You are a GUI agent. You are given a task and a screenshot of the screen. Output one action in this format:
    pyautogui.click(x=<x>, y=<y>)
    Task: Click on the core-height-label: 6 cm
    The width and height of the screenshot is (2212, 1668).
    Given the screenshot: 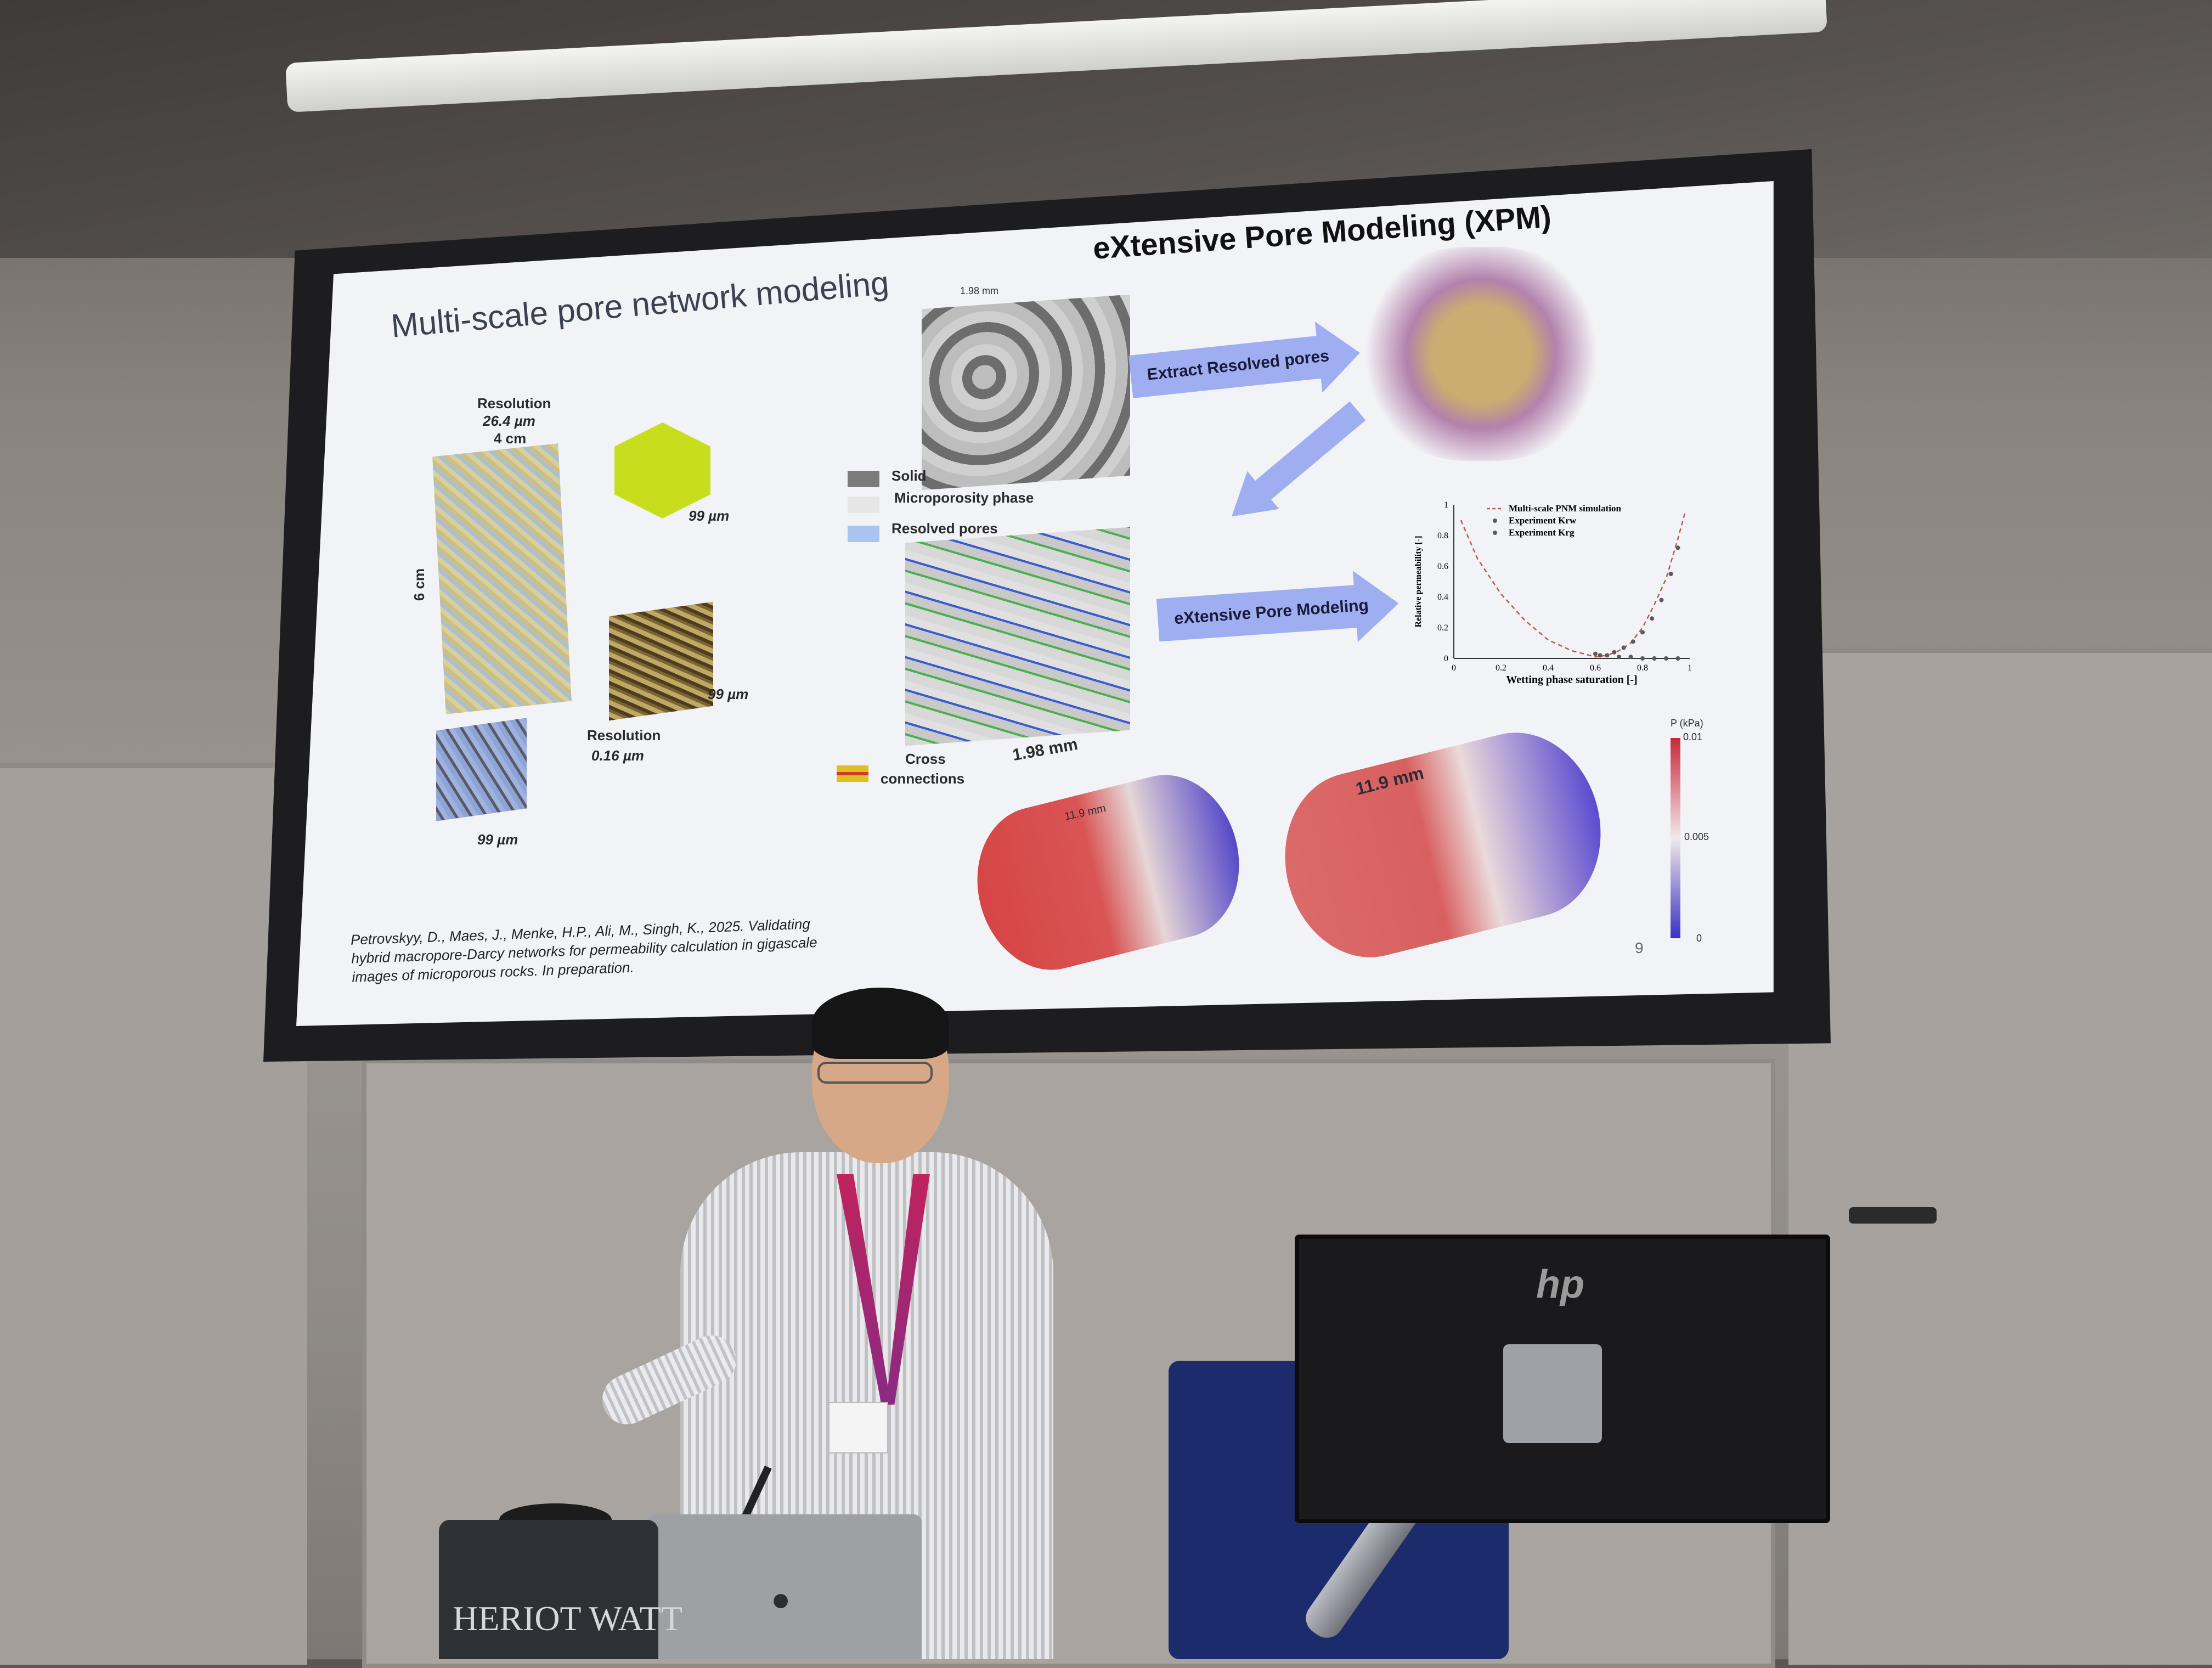 What is the action you would take?
    pyautogui.click(x=419, y=584)
    